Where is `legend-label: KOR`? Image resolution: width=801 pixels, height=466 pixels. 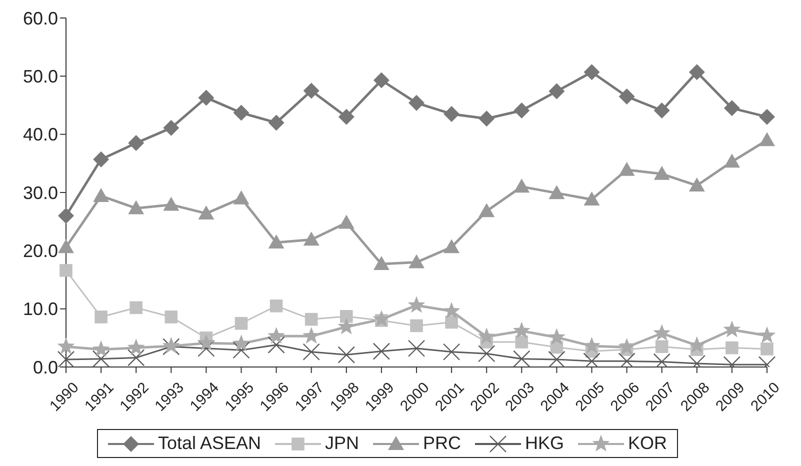 legend-label: KOR is located at coordinates (648, 443).